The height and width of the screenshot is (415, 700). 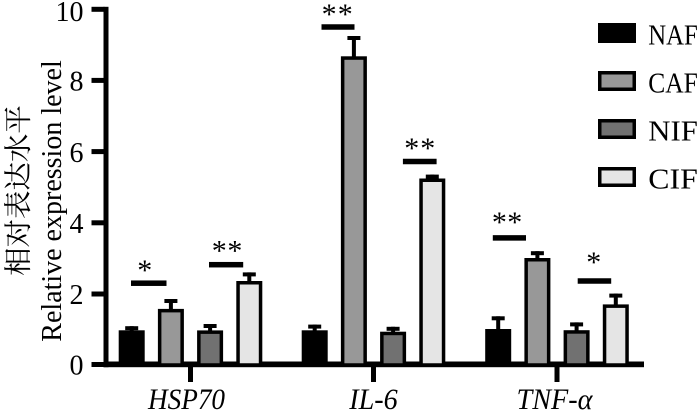 What do you see at coordinates (673, 36) in the screenshot?
I see `svg-text: NAF` at bounding box center [673, 36].